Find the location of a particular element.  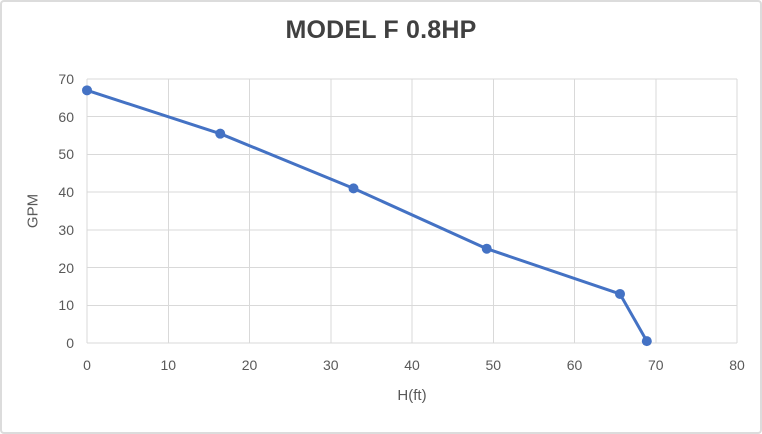

y-tick-label: 30 is located at coordinates (66, 229).